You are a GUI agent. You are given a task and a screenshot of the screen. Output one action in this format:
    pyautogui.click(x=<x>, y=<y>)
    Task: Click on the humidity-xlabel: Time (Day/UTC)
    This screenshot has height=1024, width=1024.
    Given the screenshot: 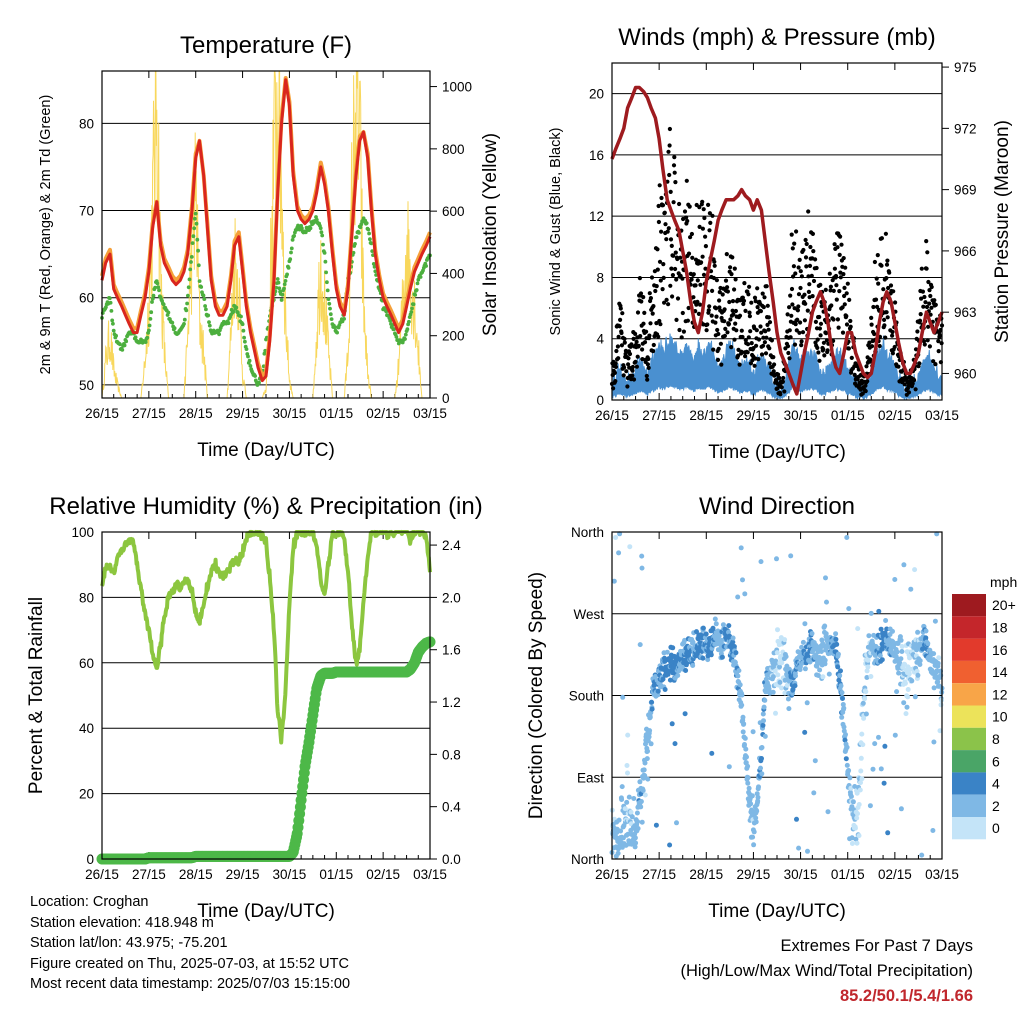 What is the action you would take?
    pyautogui.click(x=266, y=911)
    